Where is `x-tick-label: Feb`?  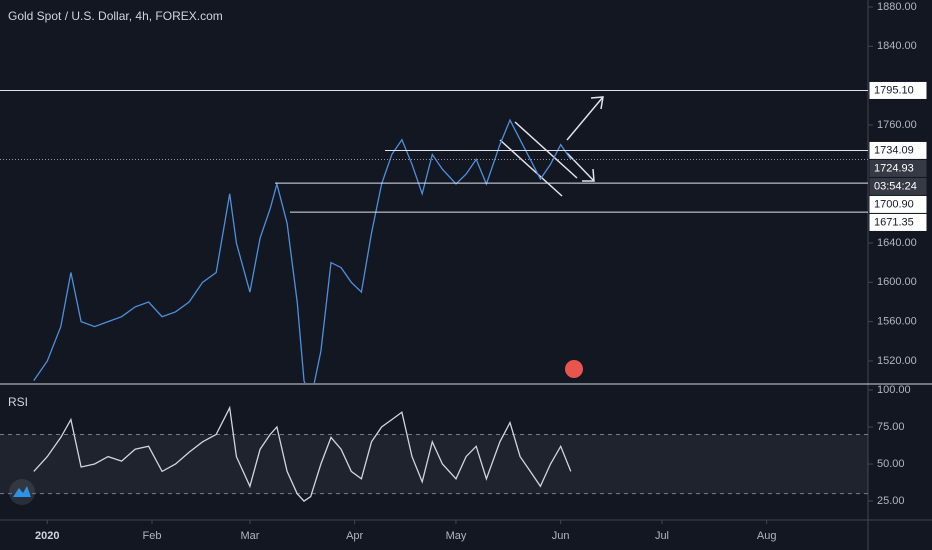
x-tick-label: Feb is located at coordinates (152, 536).